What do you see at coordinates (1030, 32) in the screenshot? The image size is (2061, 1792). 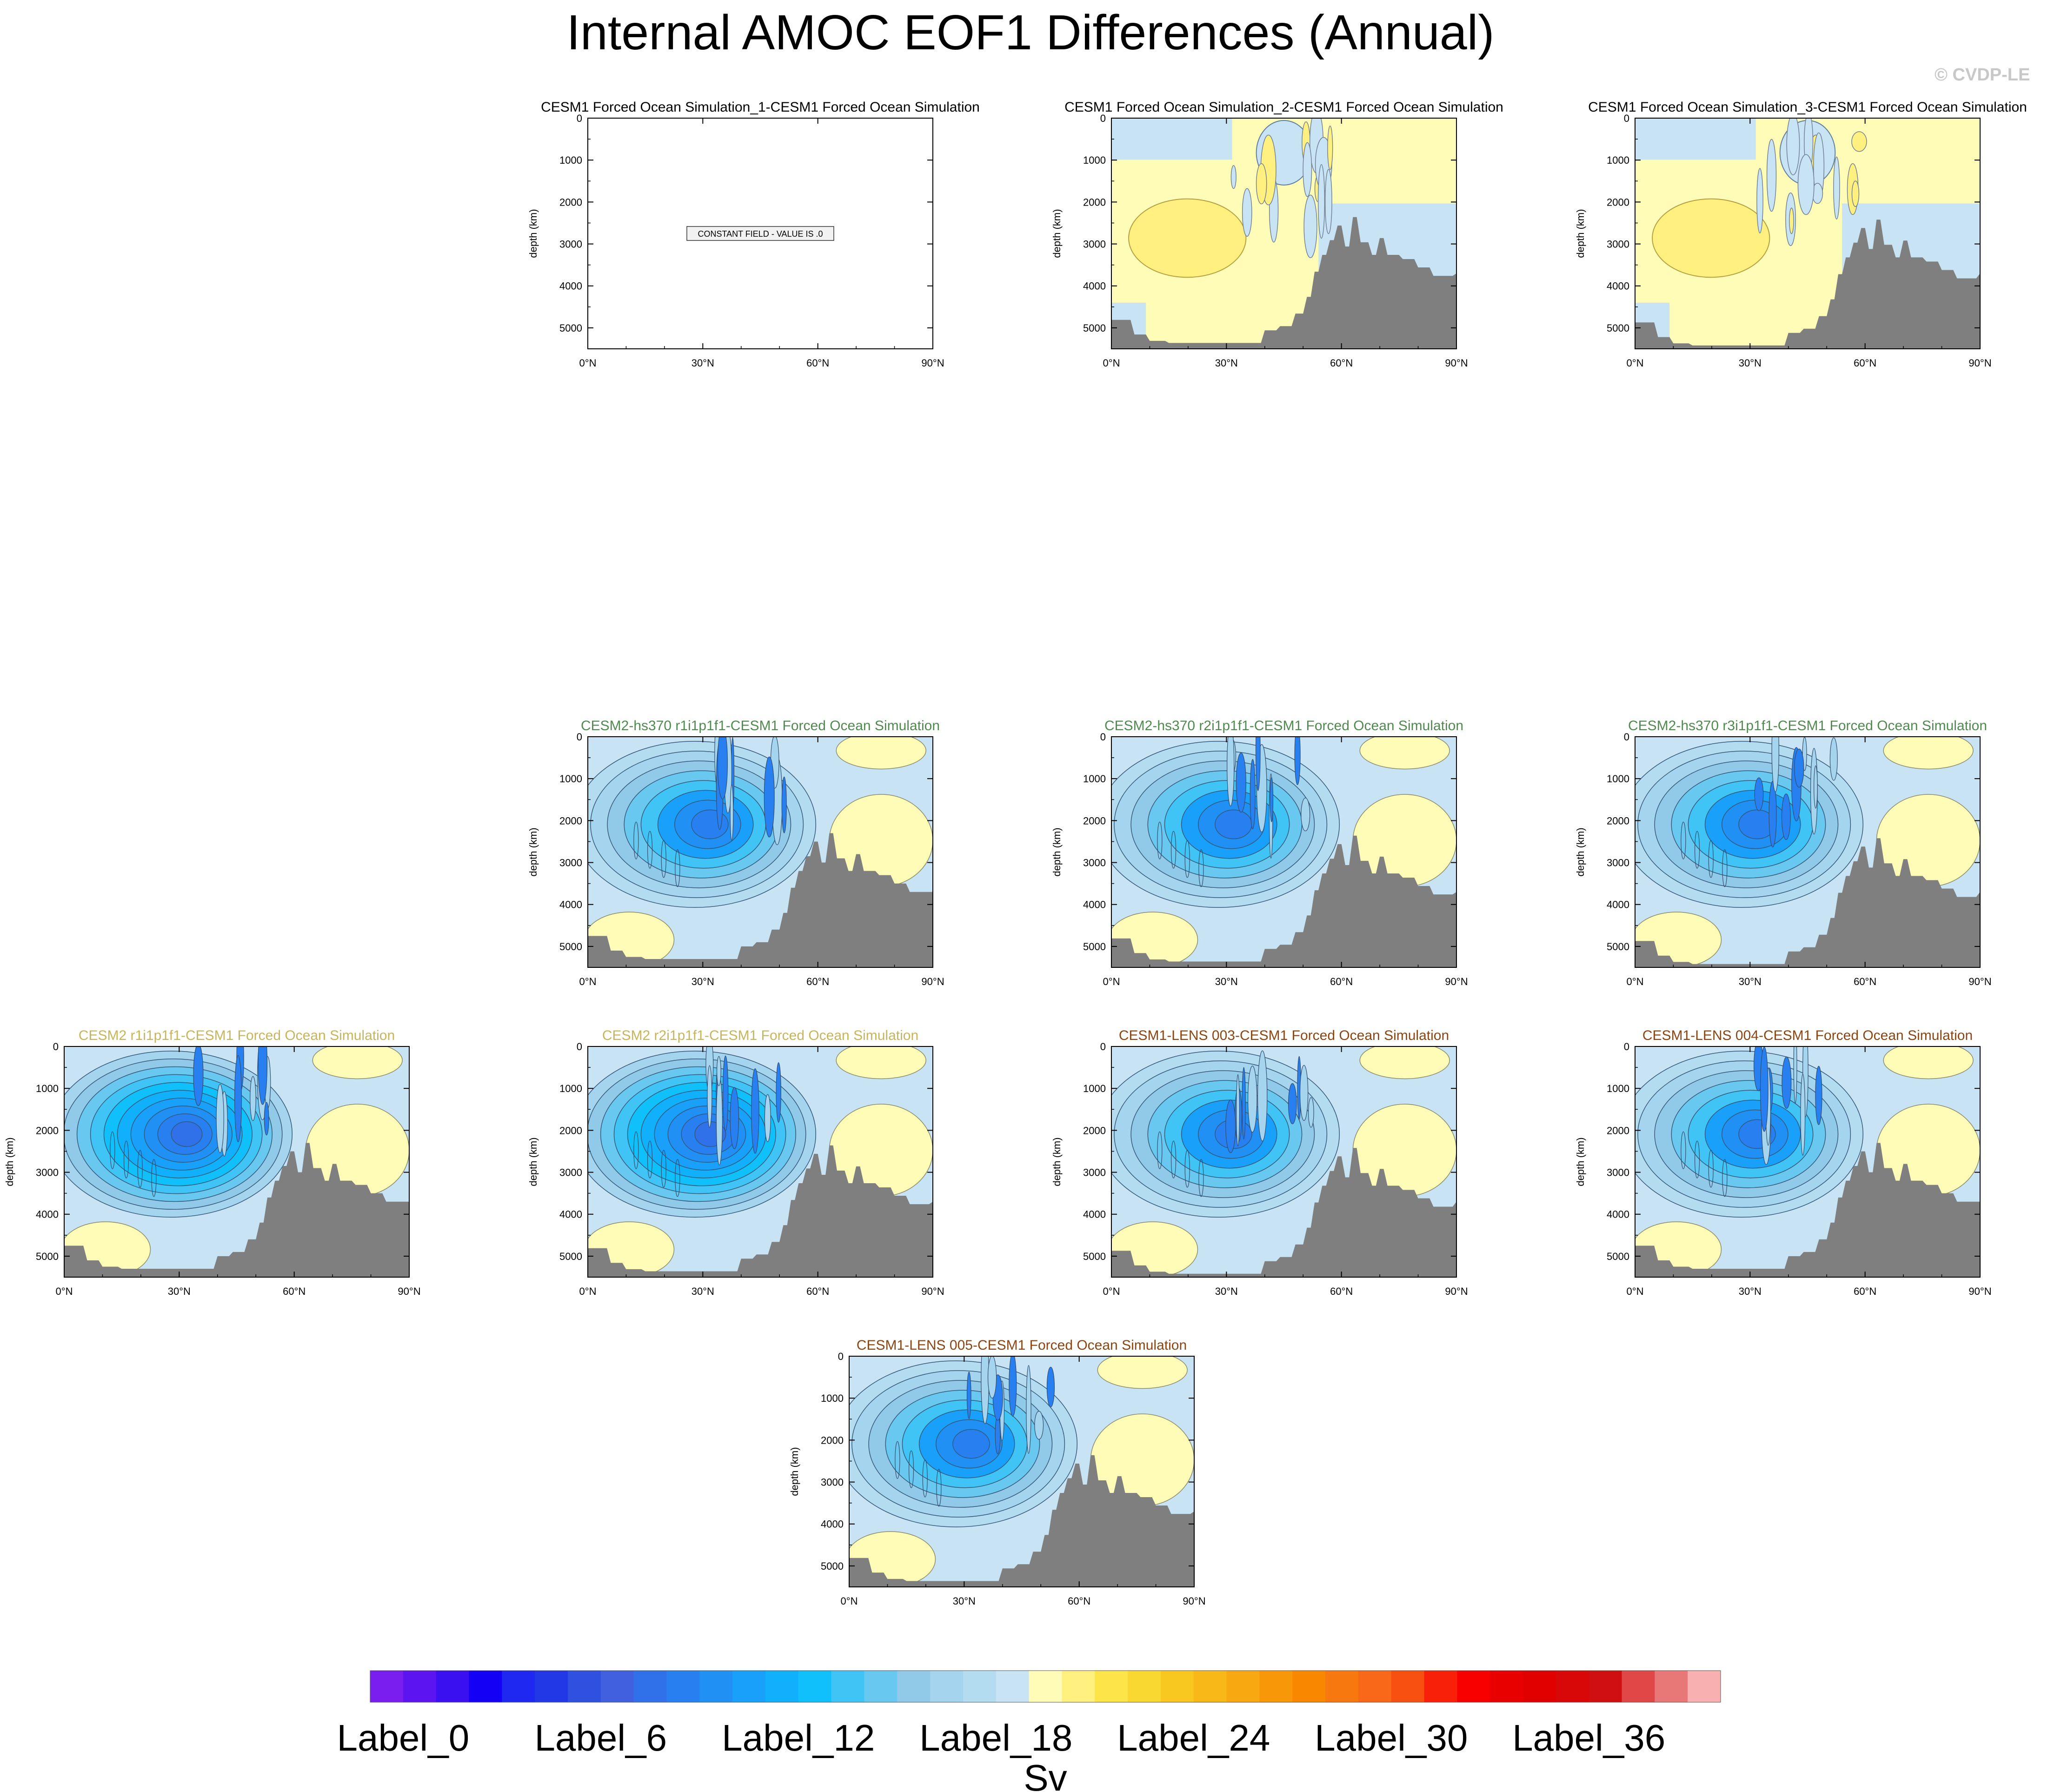 I see `main-title: Internal AMOC EOF1 Differences (Annual)` at bounding box center [1030, 32].